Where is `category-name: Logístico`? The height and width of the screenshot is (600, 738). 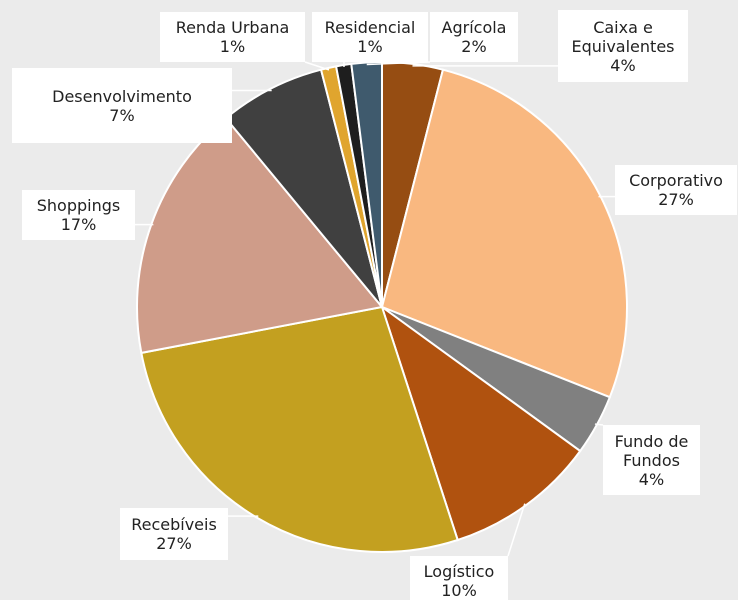 category-name: Logístico is located at coordinates (459, 571).